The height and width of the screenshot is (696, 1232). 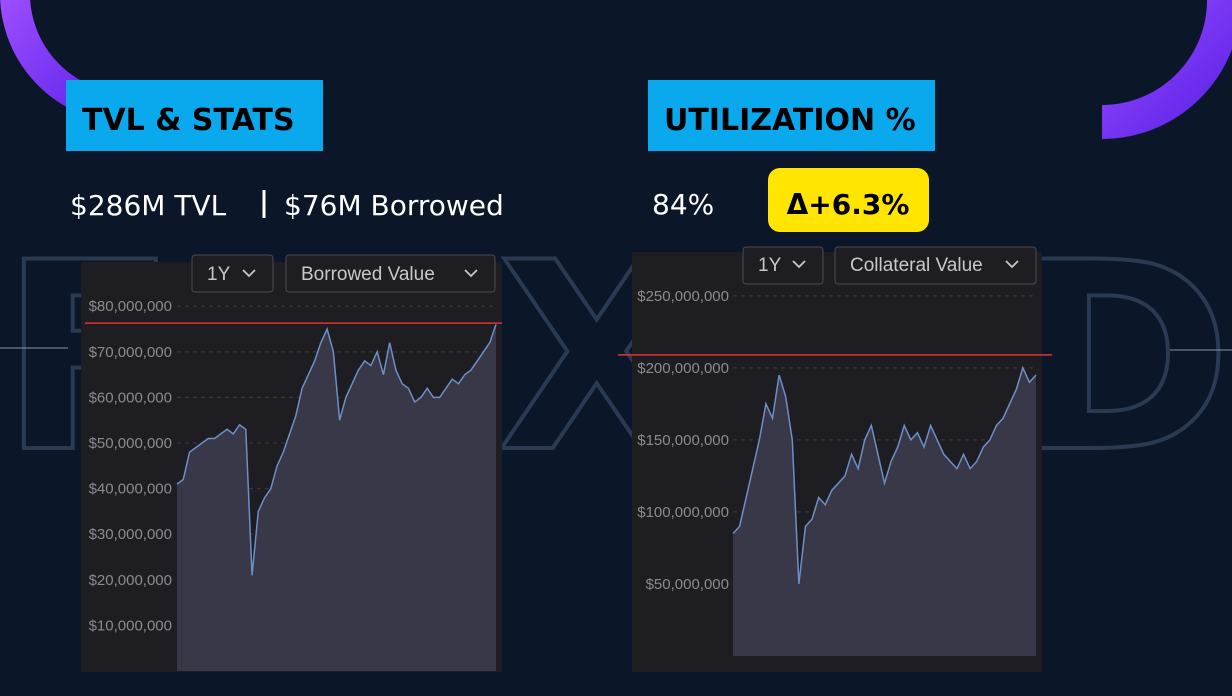 I want to click on badge, so click(x=848, y=200).